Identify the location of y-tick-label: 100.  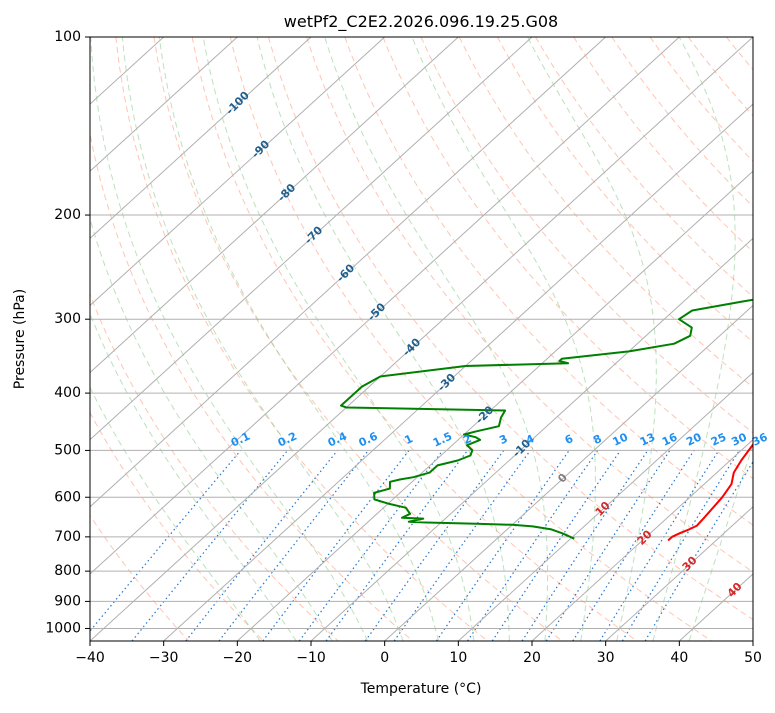
(67, 37).